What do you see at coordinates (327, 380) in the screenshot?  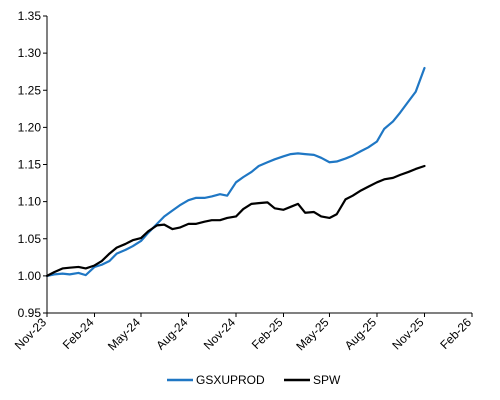 I see `legend-label-spw: SPW` at bounding box center [327, 380].